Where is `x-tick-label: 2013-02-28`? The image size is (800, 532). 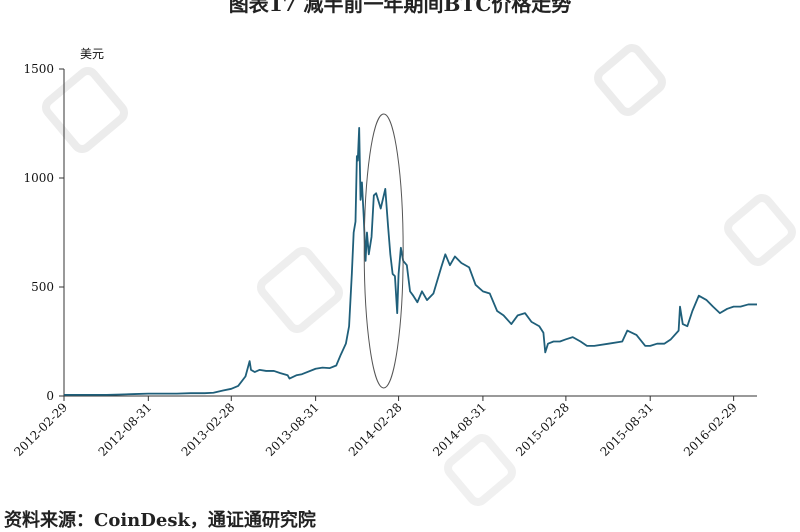 x-tick-label: 2013-02-28 is located at coordinates (208, 429).